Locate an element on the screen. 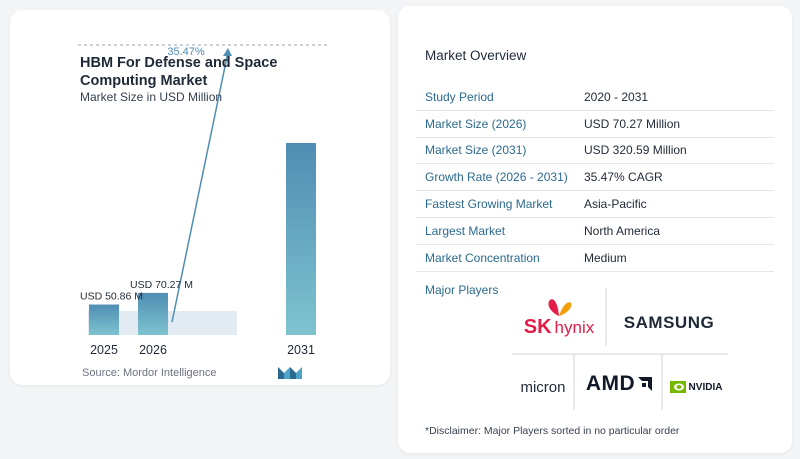  row-label: Largest Market is located at coordinates (465, 230).